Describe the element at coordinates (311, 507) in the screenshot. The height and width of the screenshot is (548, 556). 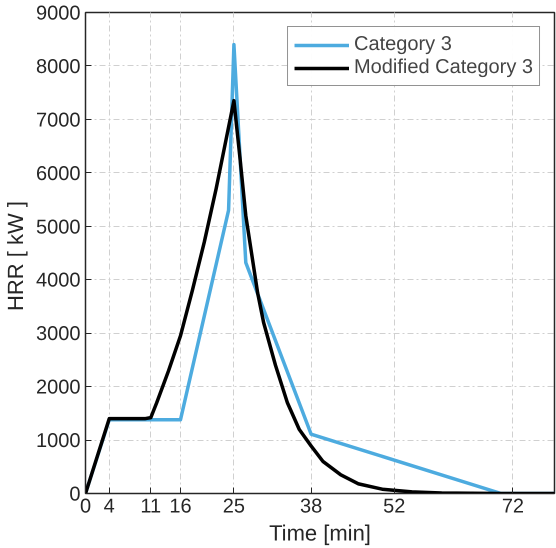
I see `x-tick-label: 38` at that location.